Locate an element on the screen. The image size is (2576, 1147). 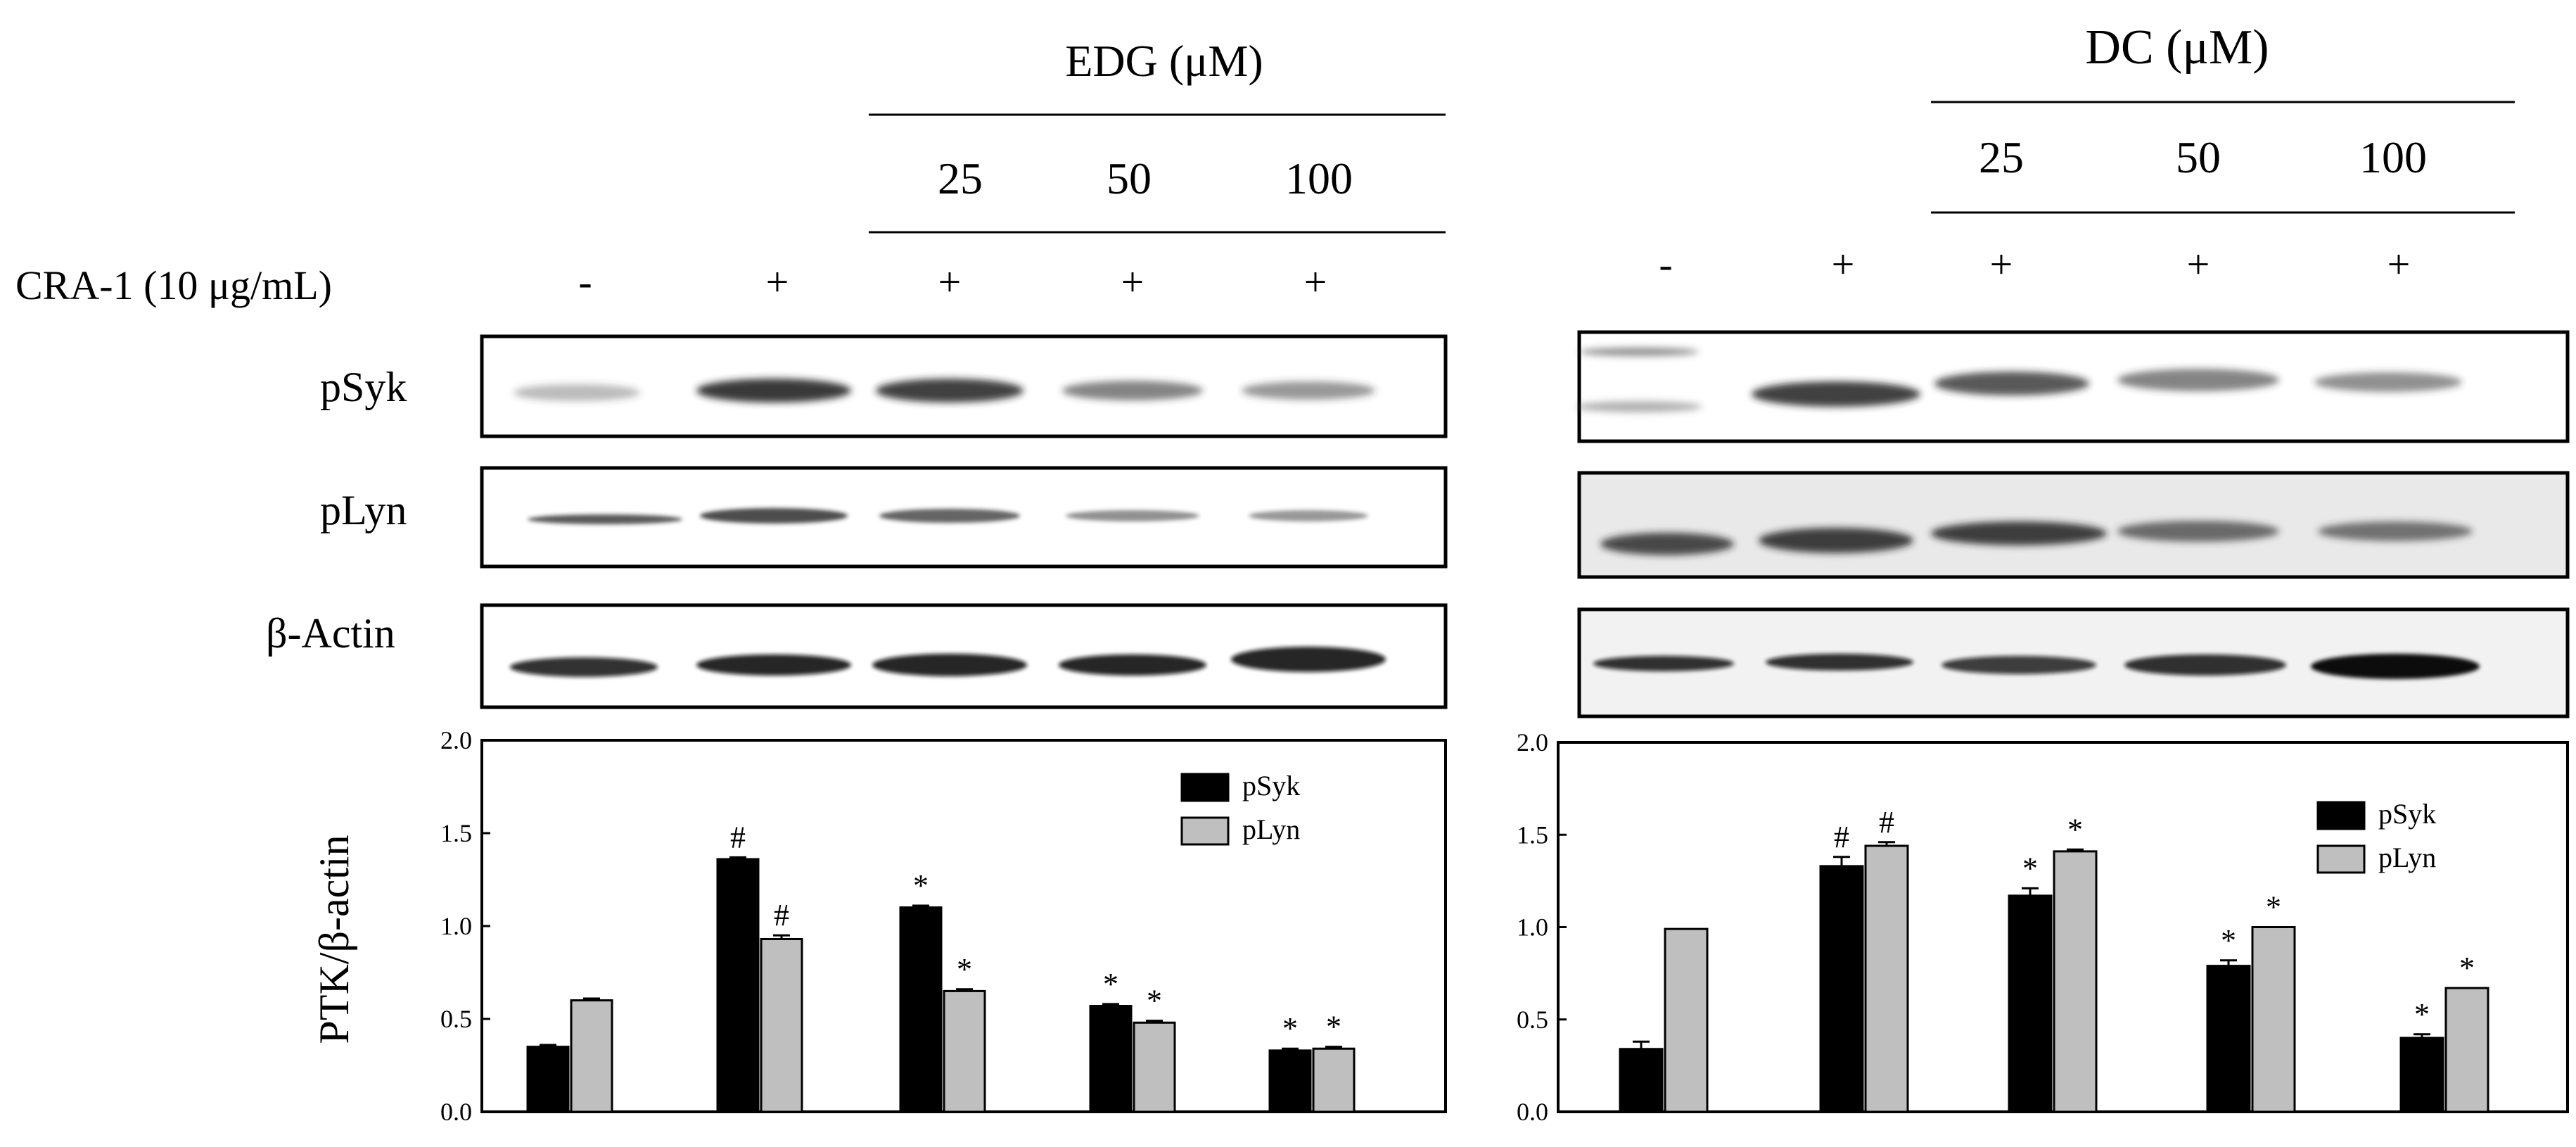
edg-blot-actin is located at coordinates (964, 656).